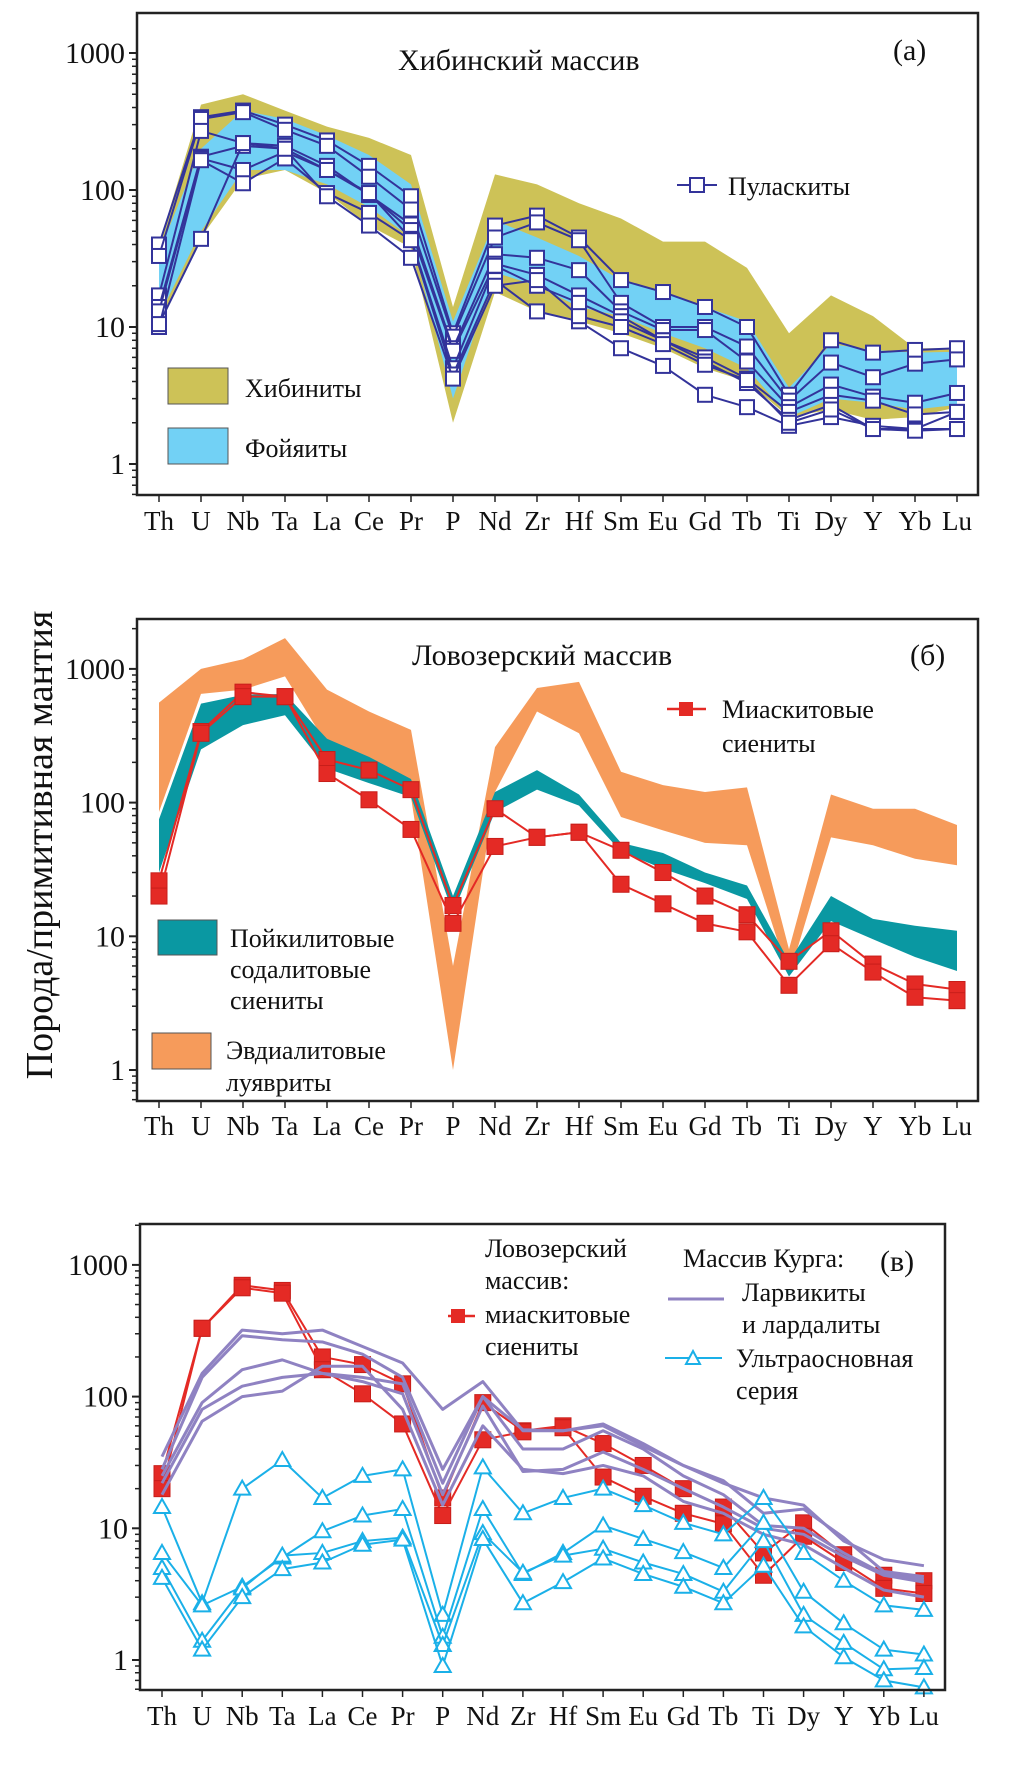 The height and width of the screenshot is (1772, 1010). I want to click on x-tick-label: Nd, so click(482, 1716).